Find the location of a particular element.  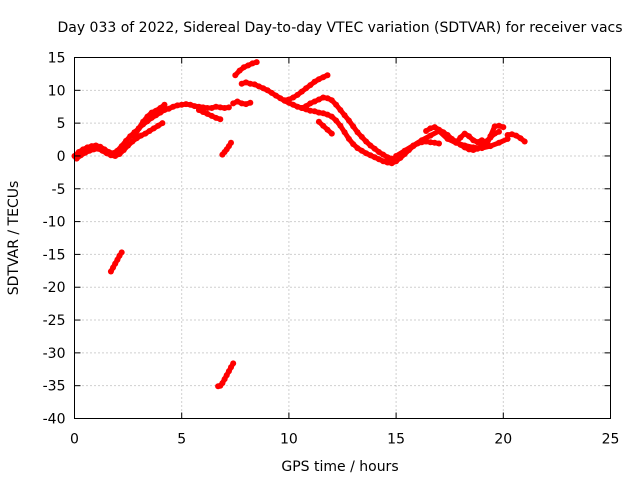

x-axis-label: GPS time / hours is located at coordinates (339, 467).